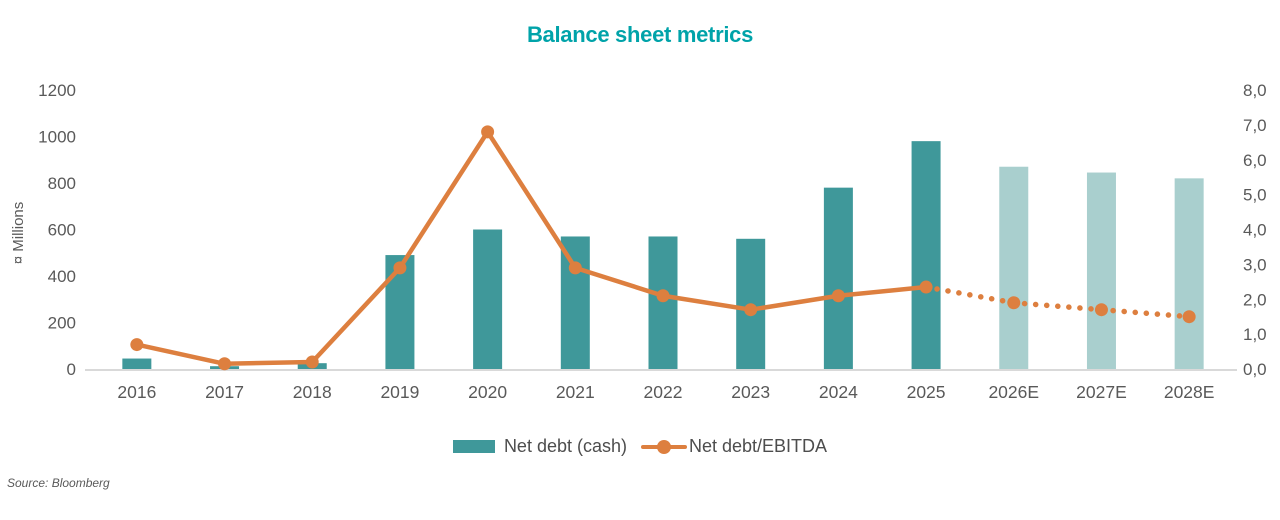 Image resolution: width=1280 pixels, height=520 pixels. I want to click on x-axis-label: 2027E, so click(1101, 392).